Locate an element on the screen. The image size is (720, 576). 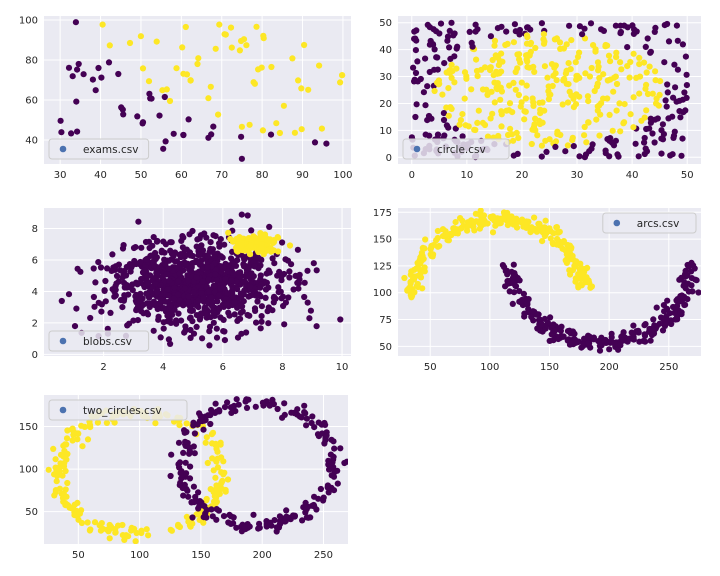
x-tick-label: 100 is located at coordinates (139, 555).